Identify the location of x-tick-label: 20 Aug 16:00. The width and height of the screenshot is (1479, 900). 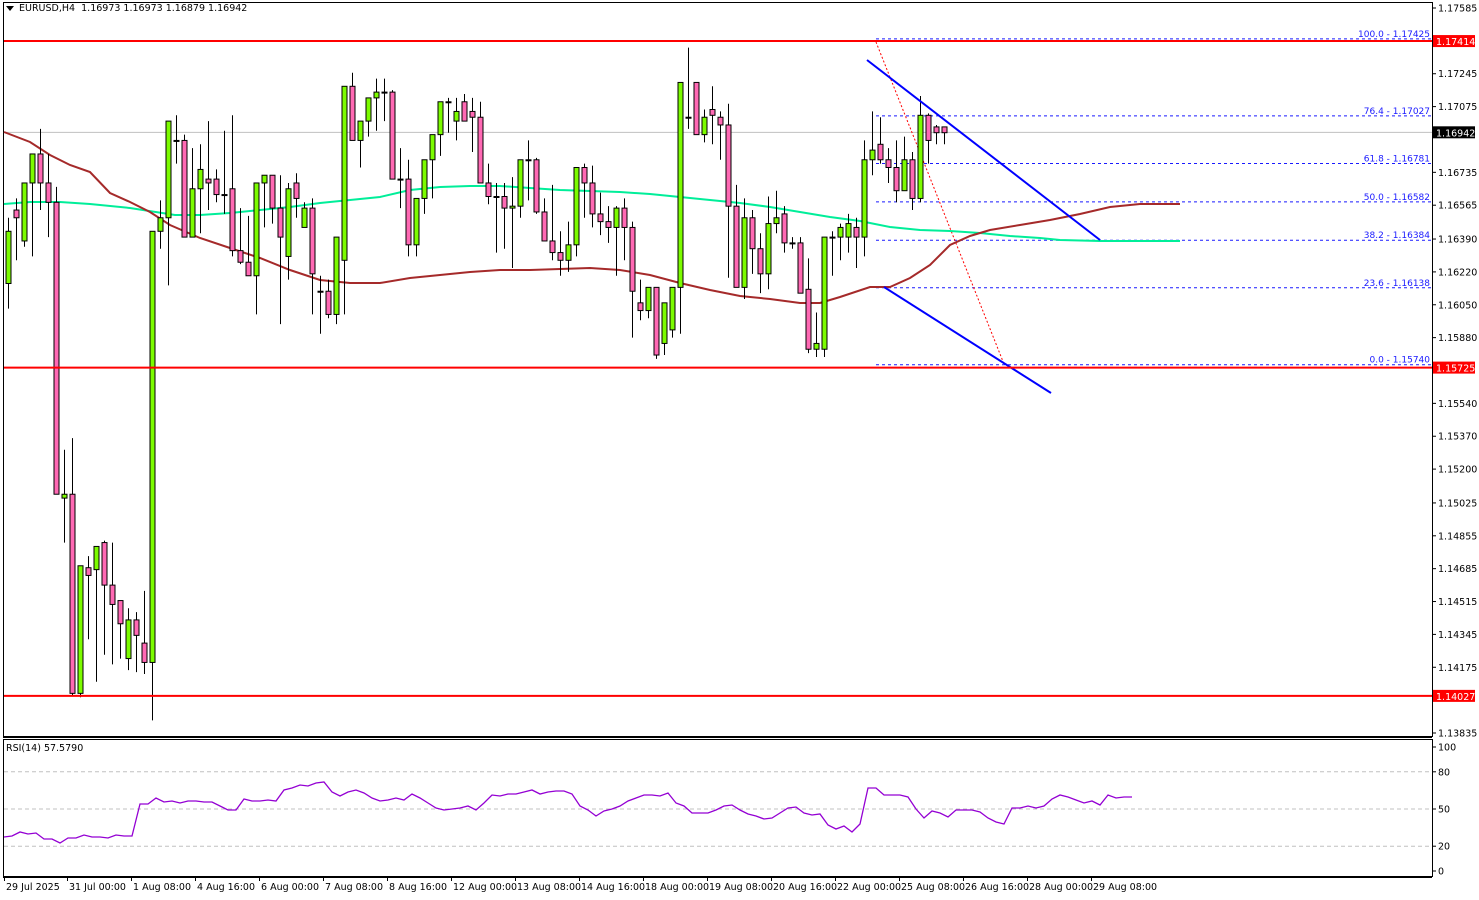
(805, 887).